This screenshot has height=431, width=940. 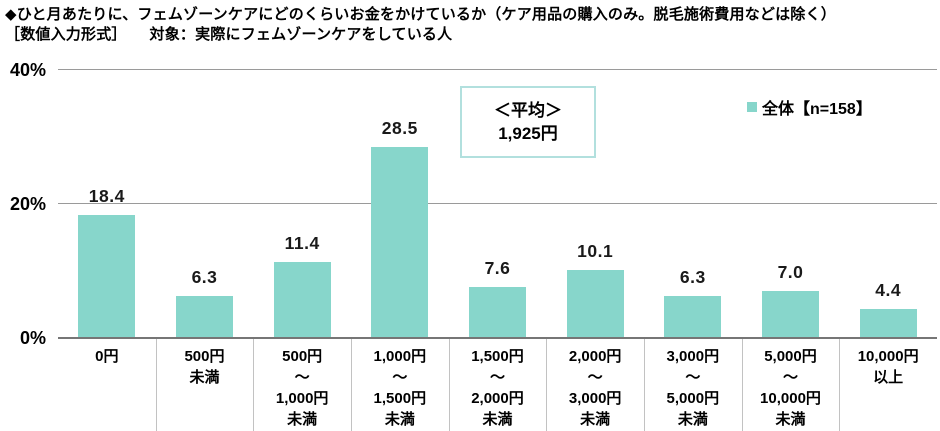 I want to click on x-axis-label-4: 1,500円 ～ 2,000円 未満, so click(x=498, y=385).